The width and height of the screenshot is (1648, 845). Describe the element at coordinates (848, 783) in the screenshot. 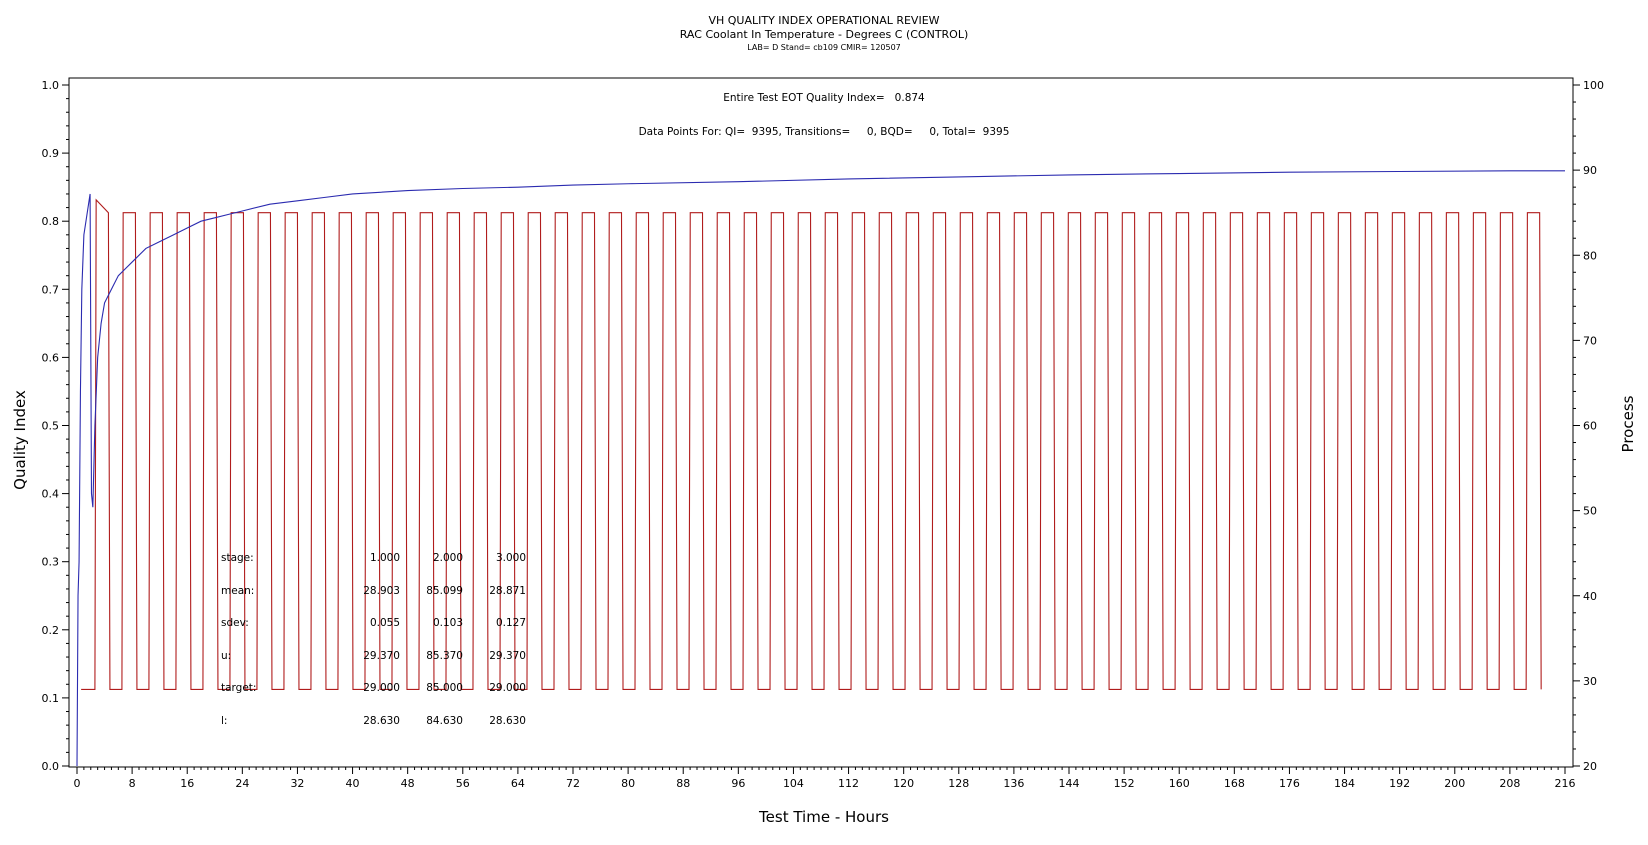

I see `x-tick-label: 112` at that location.